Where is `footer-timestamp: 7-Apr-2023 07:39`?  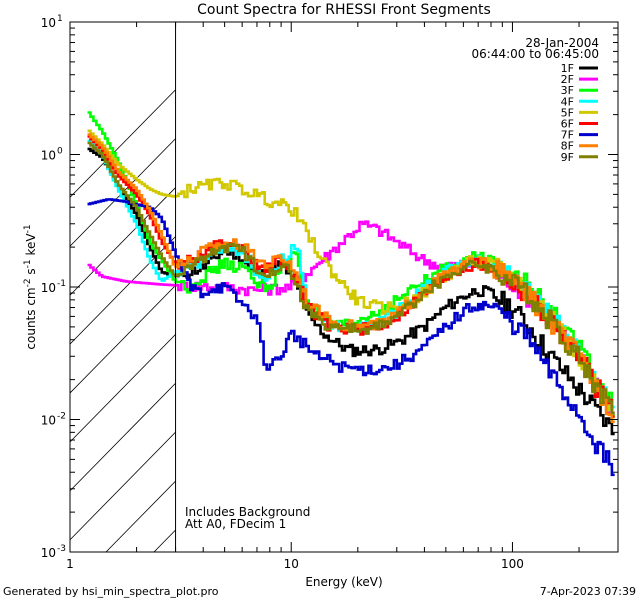
footer-timestamp: 7-Apr-2023 07:39 is located at coordinates (588, 591).